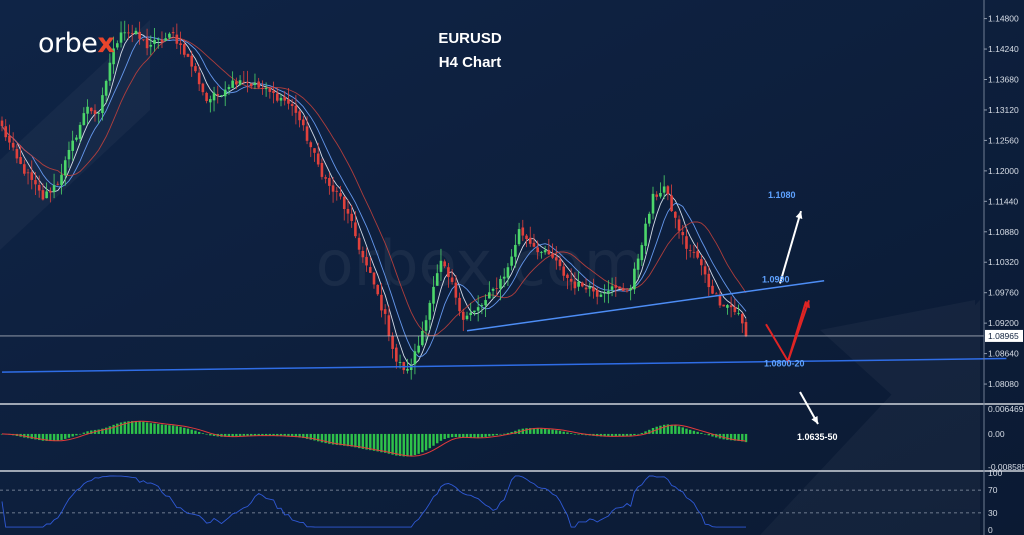 This screenshot has width=1024, height=535. What do you see at coordinates (993, 513) in the screenshot?
I see `rsi-tick-label: 30` at bounding box center [993, 513].